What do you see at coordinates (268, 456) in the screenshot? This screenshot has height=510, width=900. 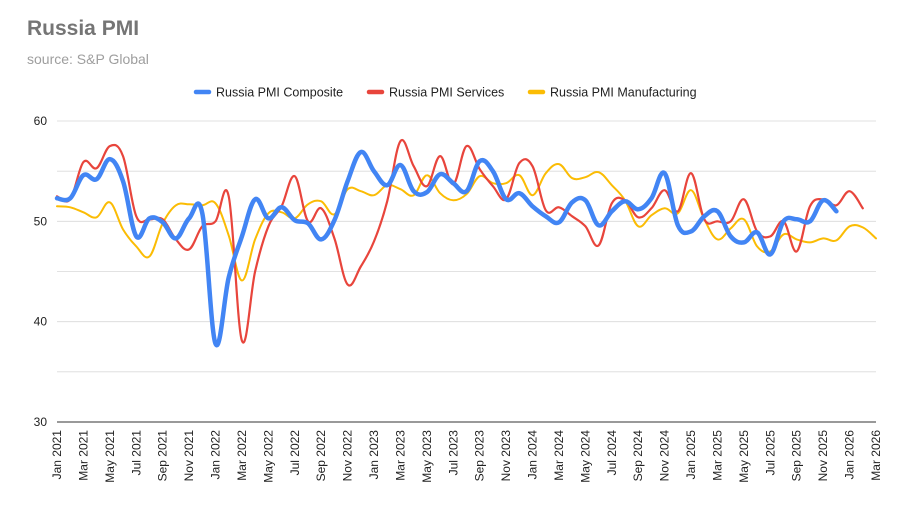 I see `x-tick-label: May 2022` at bounding box center [268, 456].